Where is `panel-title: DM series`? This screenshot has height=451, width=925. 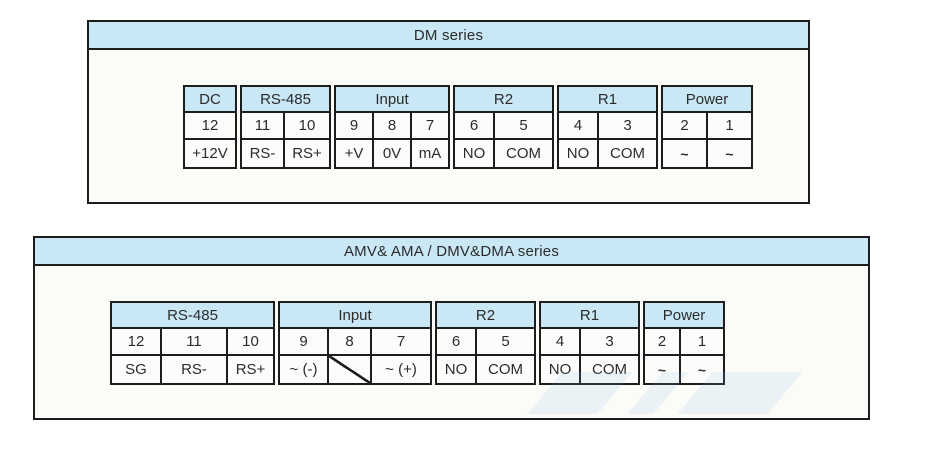 panel-title: DM series is located at coordinates (448, 35).